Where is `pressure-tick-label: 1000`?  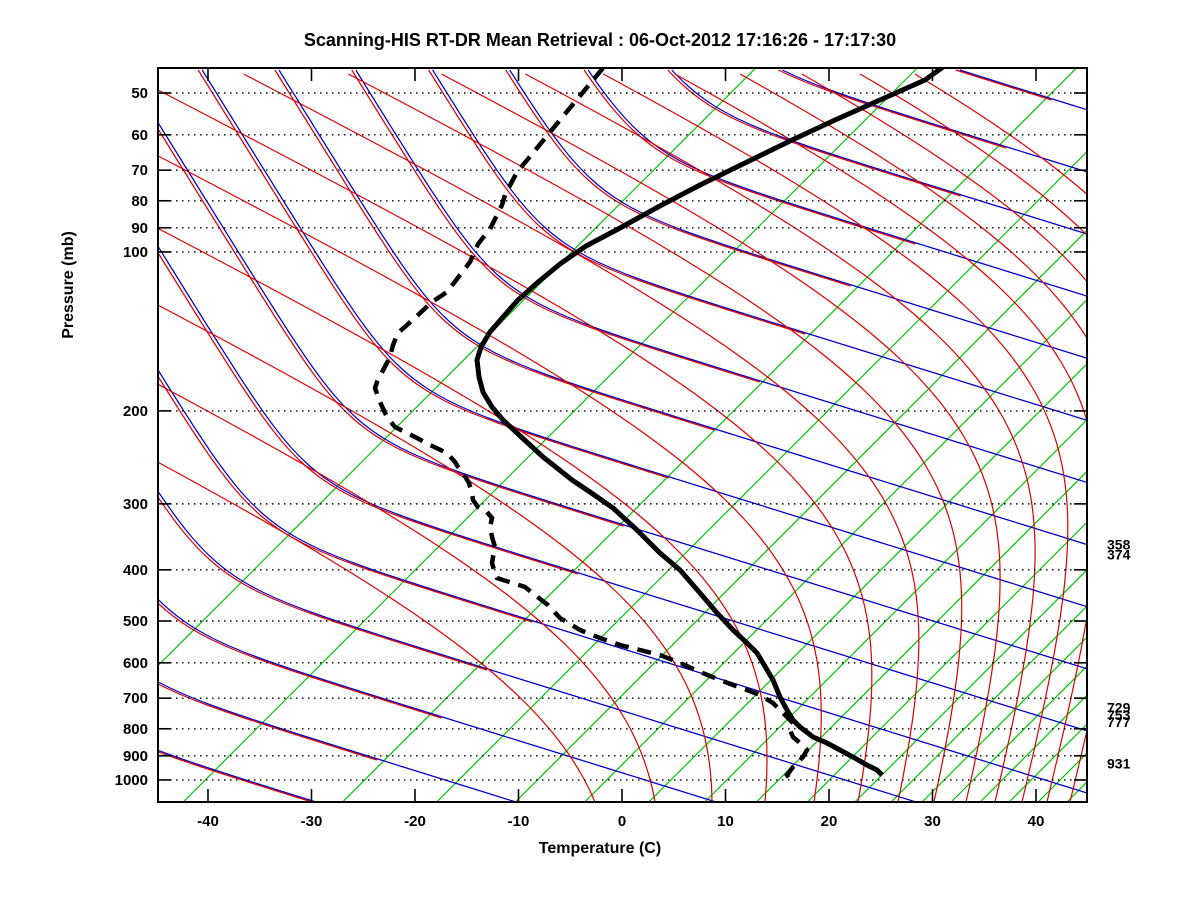
pressure-tick-label: 1000 is located at coordinates (131, 780).